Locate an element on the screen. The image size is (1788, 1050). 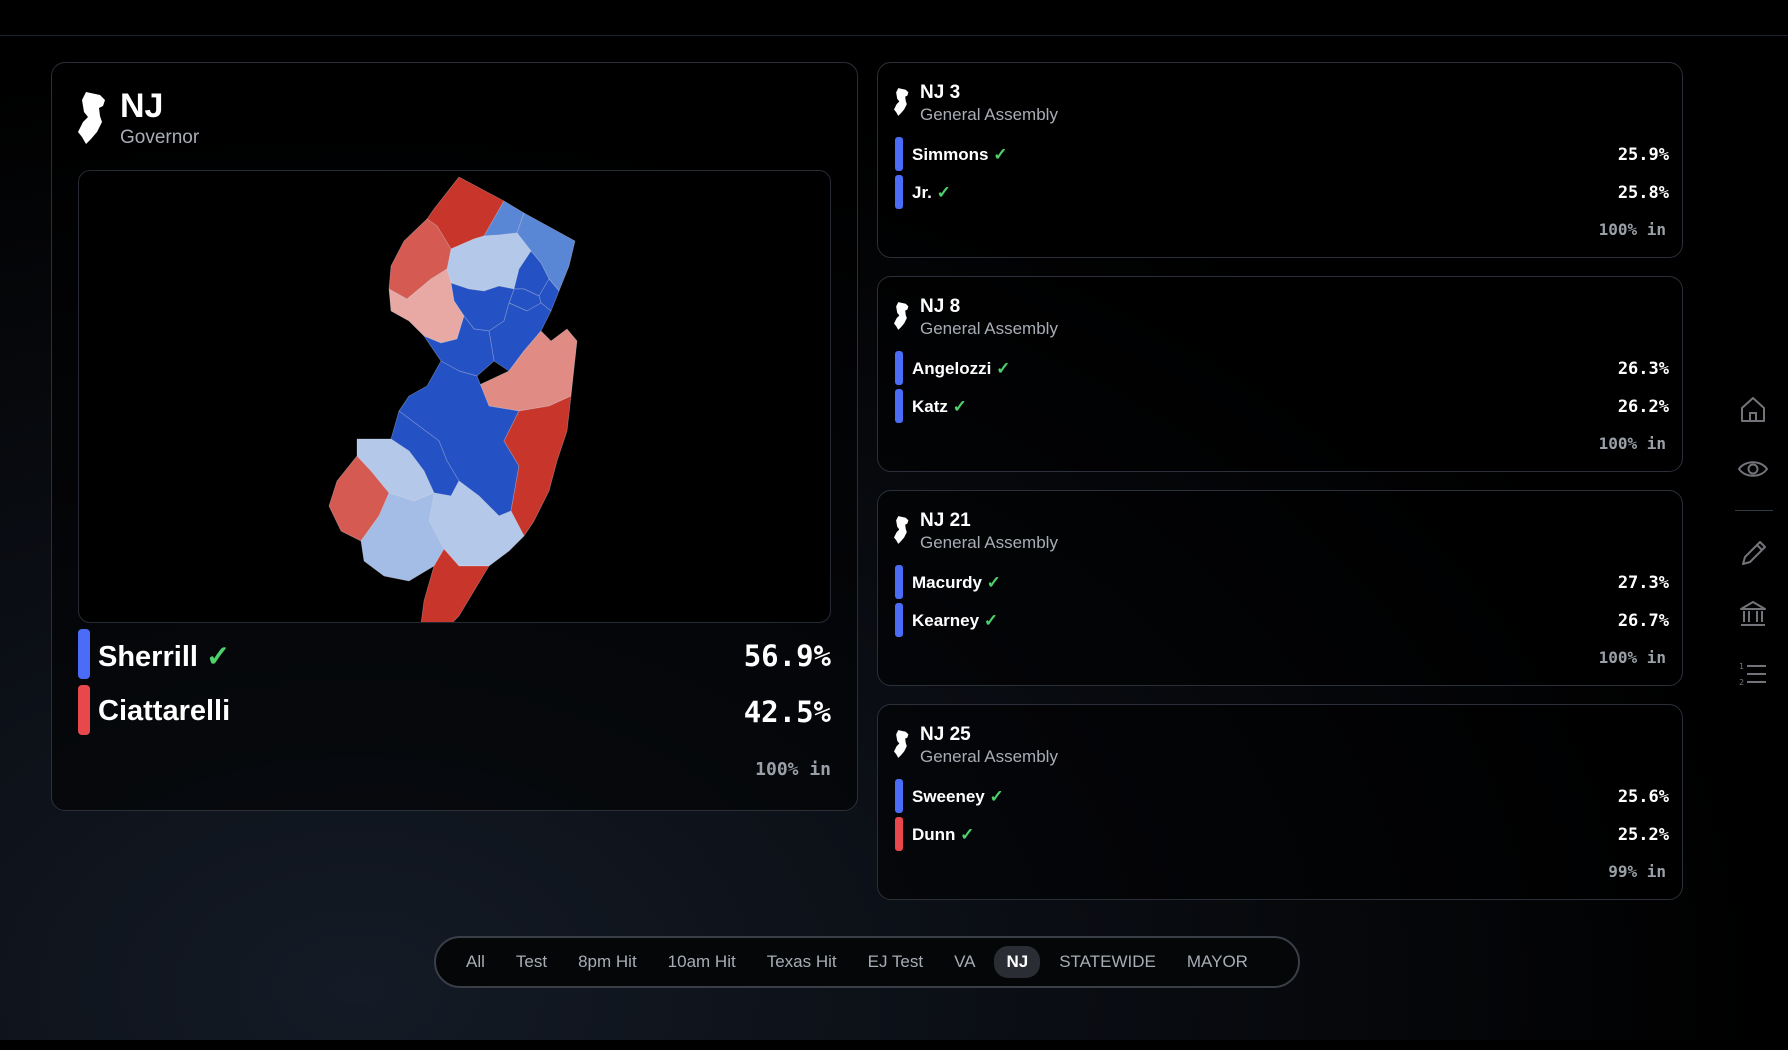
tab-test: Test is located at coordinates (531, 961).